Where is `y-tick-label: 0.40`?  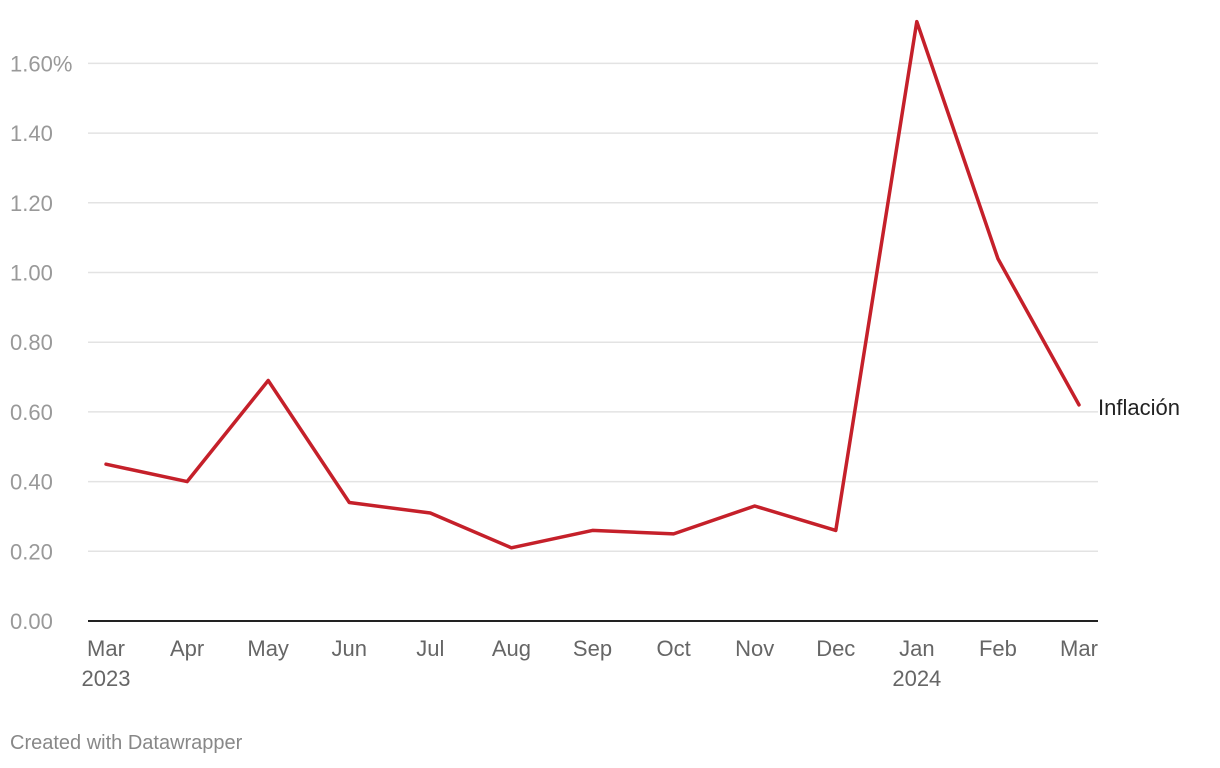
y-tick-label: 0.40 is located at coordinates (31, 482).